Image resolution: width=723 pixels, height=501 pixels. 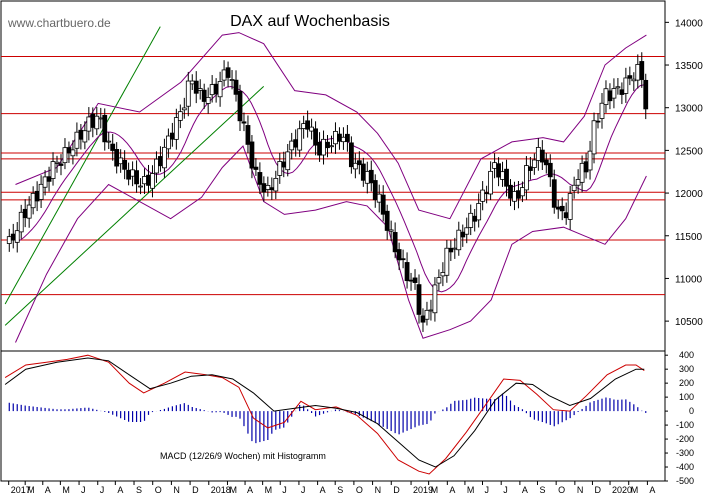 What do you see at coordinates (689, 279) in the screenshot?
I see `y-tick-label: 11000` at bounding box center [689, 279].